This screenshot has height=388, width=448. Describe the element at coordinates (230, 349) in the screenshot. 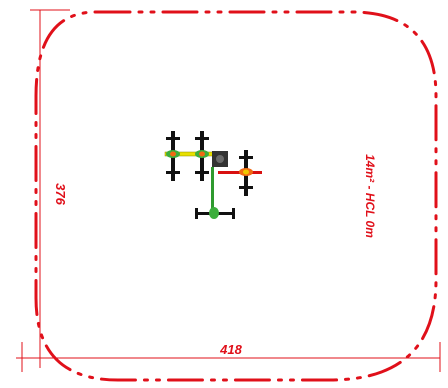

I see `width-dimension-label: 418` at that location.